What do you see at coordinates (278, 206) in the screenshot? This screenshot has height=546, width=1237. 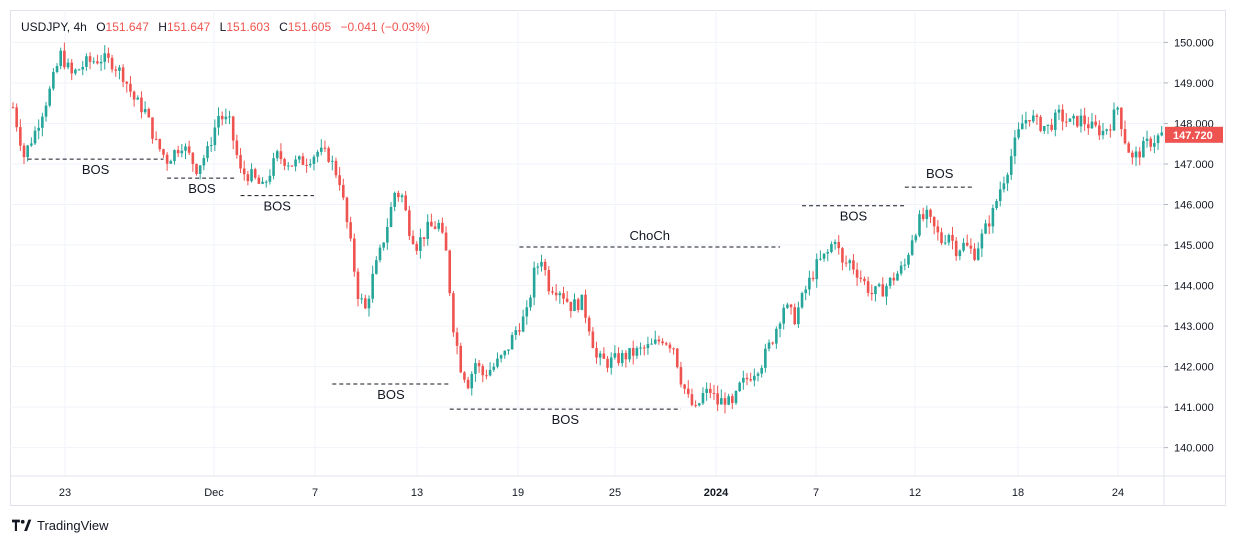 I see `bos-label: BOS` at bounding box center [278, 206].